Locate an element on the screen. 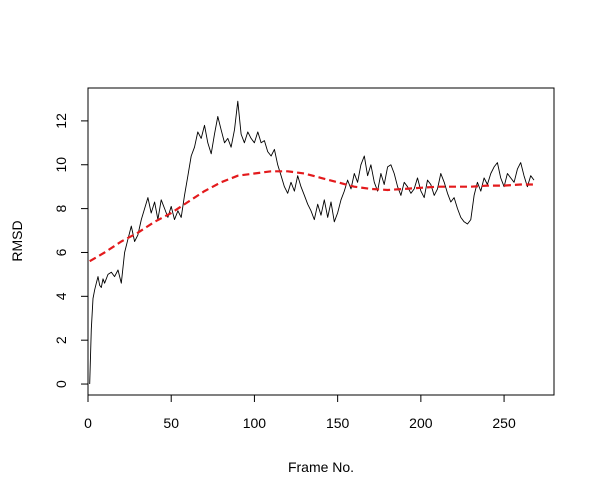 Image resolution: width=600 pixels, height=500 pixels. y-tick-label: 2 is located at coordinates (61, 340).